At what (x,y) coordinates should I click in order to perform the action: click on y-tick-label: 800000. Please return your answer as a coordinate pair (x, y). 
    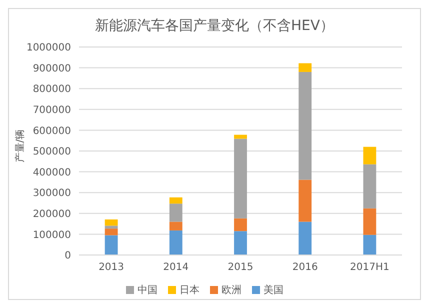
    Looking at the image, I should click on (51, 90).